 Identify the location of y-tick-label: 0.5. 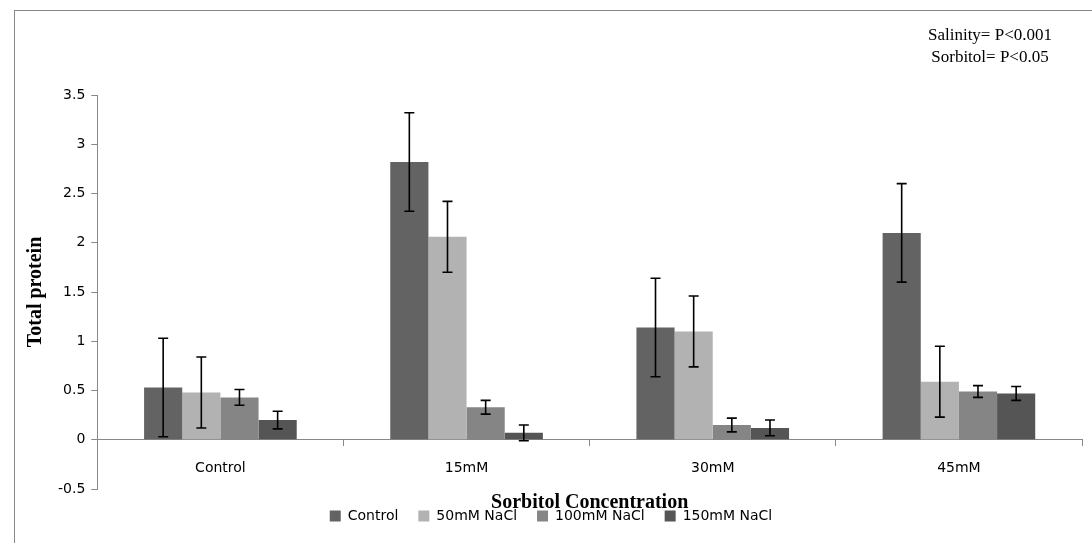
(74, 389).